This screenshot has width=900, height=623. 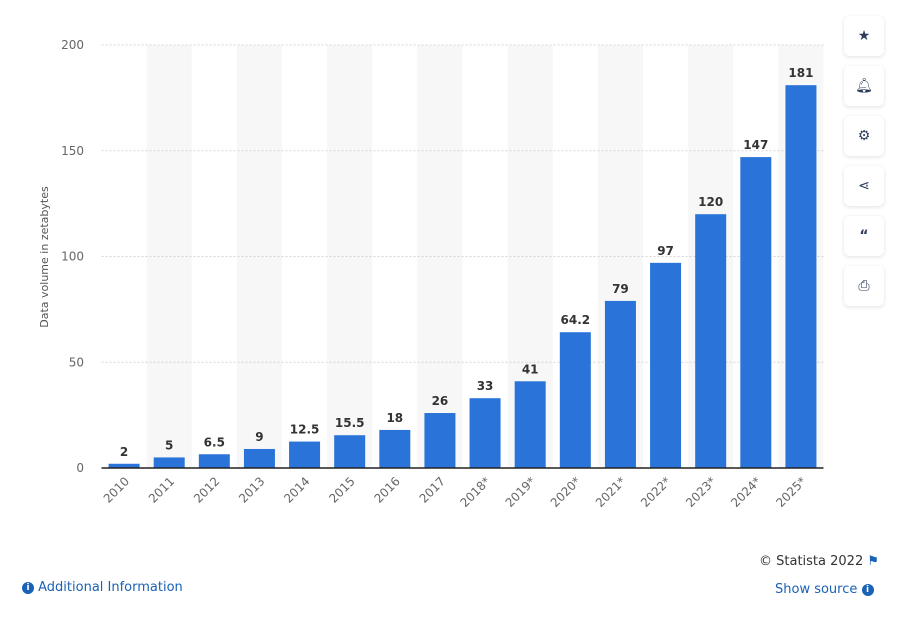 I want to click on quote-icon: “, so click(x=864, y=236).